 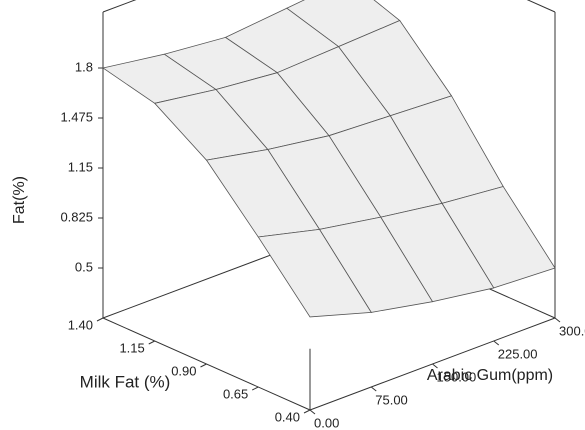 I want to click on z-tick-label: 1.475, so click(x=76, y=116).